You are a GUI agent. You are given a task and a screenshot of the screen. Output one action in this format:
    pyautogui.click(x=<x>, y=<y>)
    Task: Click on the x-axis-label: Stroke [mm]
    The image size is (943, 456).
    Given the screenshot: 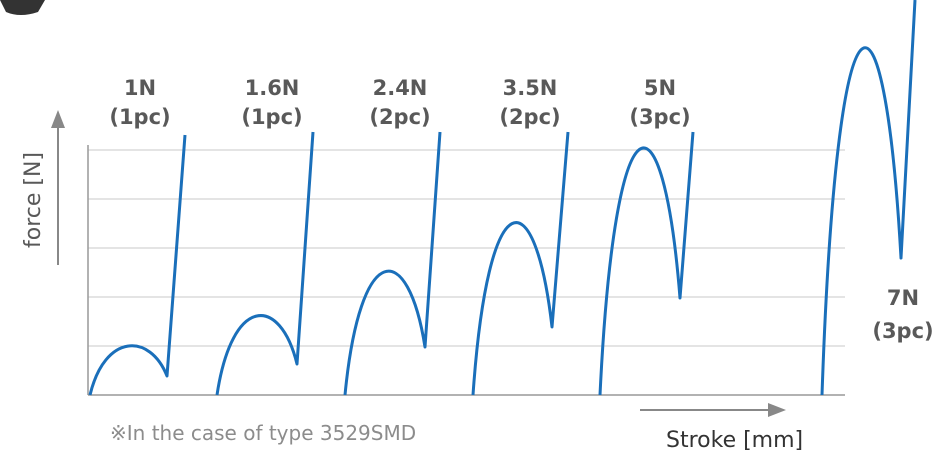 What is the action you would take?
    pyautogui.click(x=734, y=440)
    